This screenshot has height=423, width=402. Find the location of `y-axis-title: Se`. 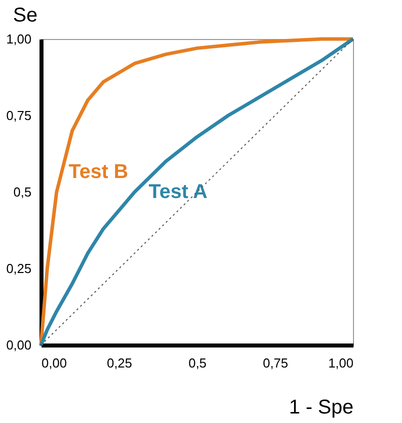

y-axis-title: Se is located at coordinates (25, 15).